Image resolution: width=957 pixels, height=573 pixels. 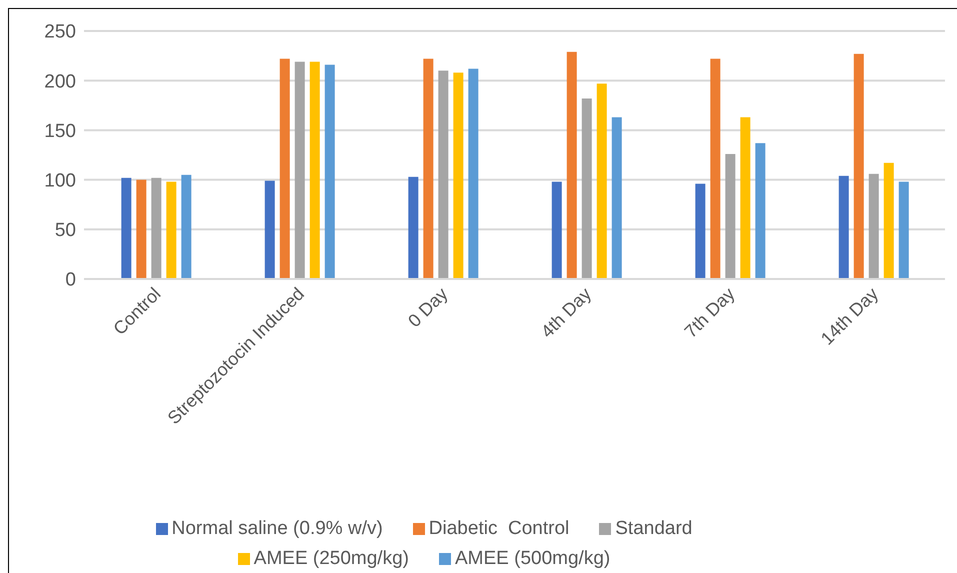 I want to click on legend-label: Diabetic Control, so click(x=499, y=528).